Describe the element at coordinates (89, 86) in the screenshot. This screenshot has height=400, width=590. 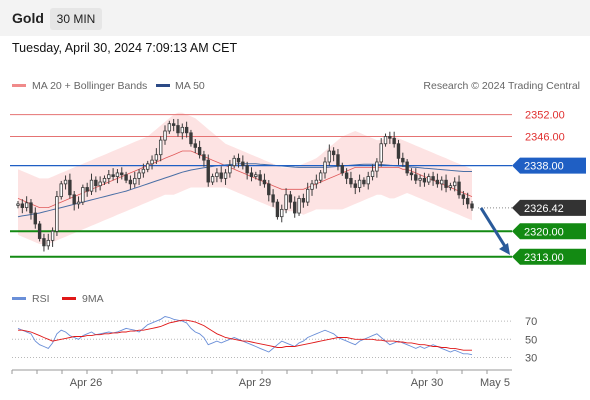
I see `ma20-legend: MA 20 + Bollinger Bands` at that location.